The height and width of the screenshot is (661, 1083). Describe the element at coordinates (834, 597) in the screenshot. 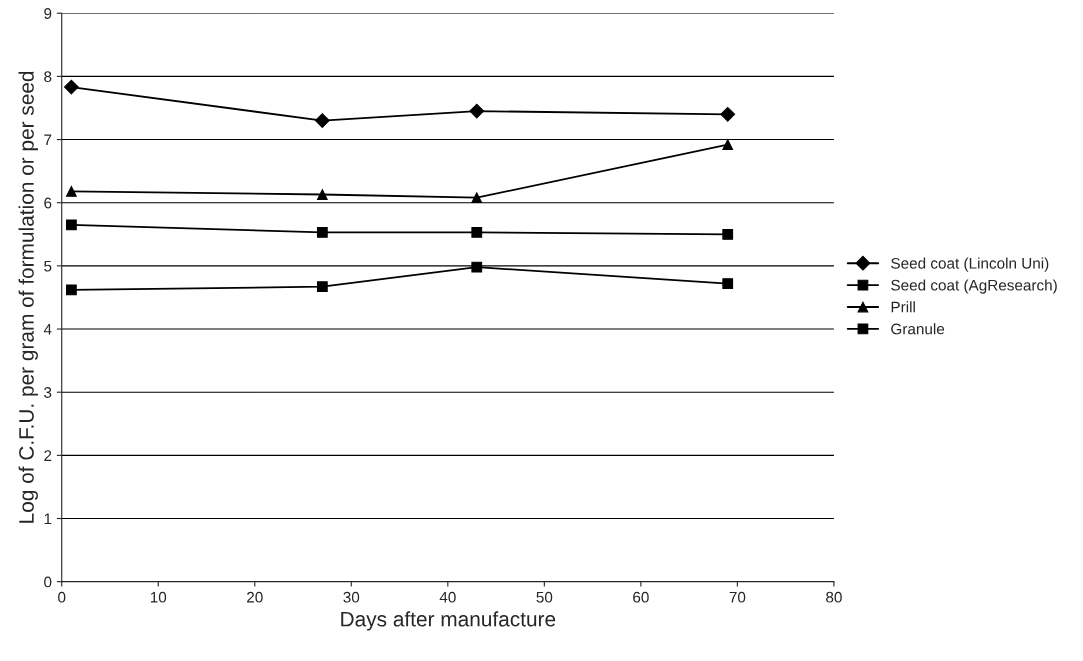

I see `x-tick-label: 80` at that location.